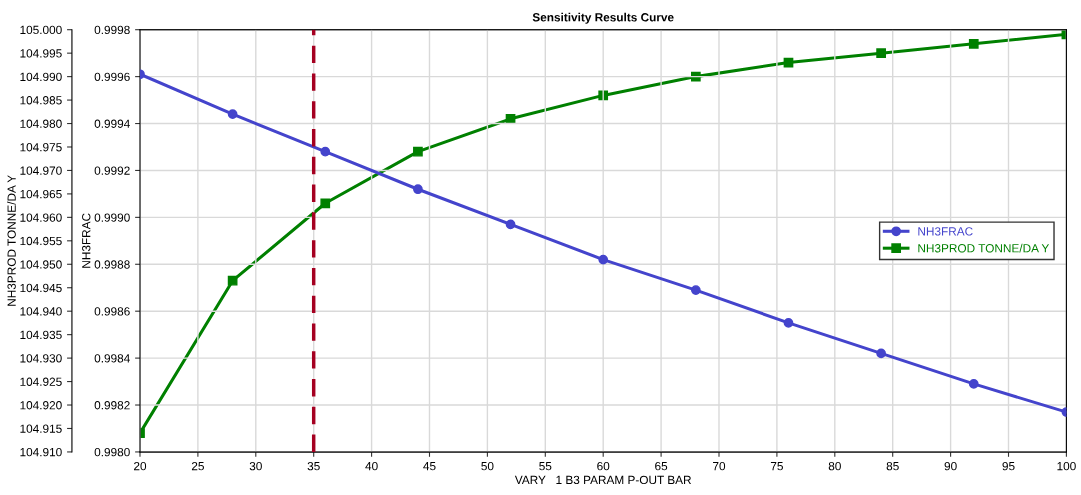  I want to click on y2-tick-label: 104.925, so click(41, 381).